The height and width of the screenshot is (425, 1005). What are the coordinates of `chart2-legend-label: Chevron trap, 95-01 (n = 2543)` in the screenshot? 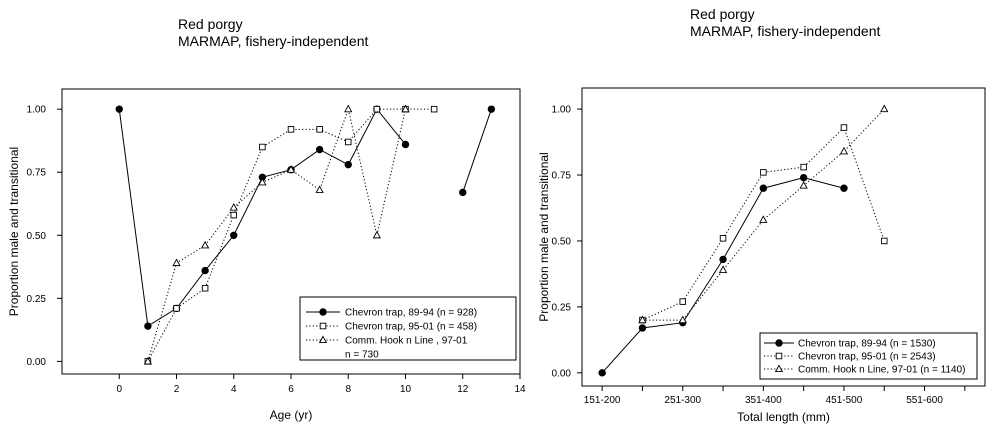 It's located at (867, 357).